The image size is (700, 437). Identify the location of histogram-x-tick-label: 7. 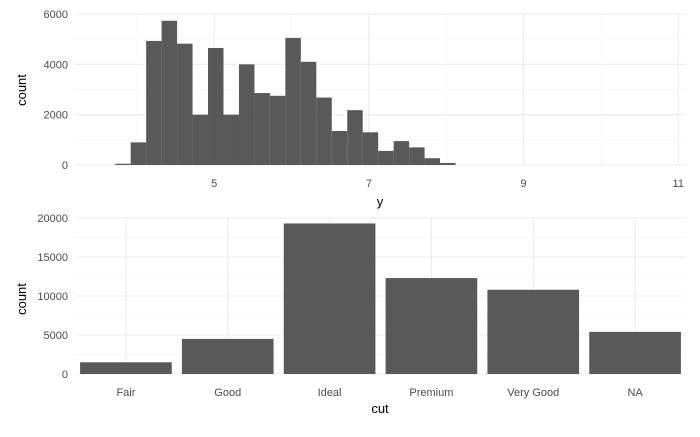
(369, 184).